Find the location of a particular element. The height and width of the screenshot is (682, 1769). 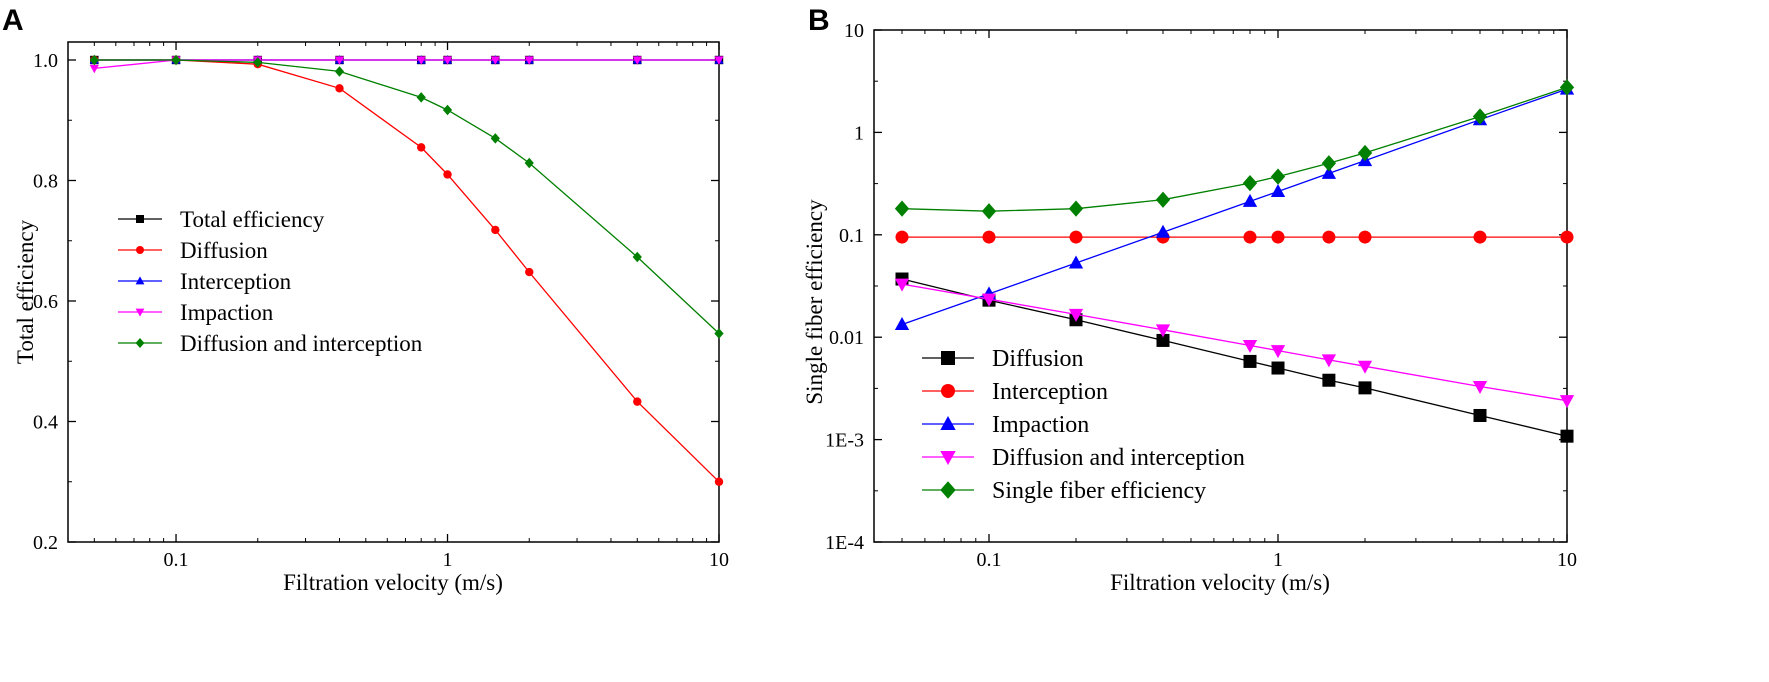

panel-a-x-axis-title: Filtration velocity (m/s) is located at coordinates (393, 582).